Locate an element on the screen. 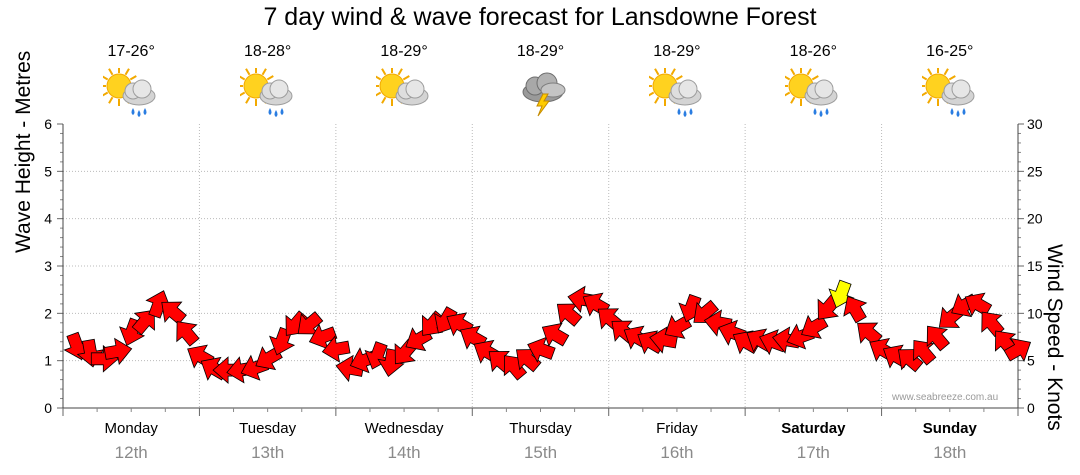 This screenshot has height=475, width=1080. left-tick-label: 1 is located at coordinates (48, 361).